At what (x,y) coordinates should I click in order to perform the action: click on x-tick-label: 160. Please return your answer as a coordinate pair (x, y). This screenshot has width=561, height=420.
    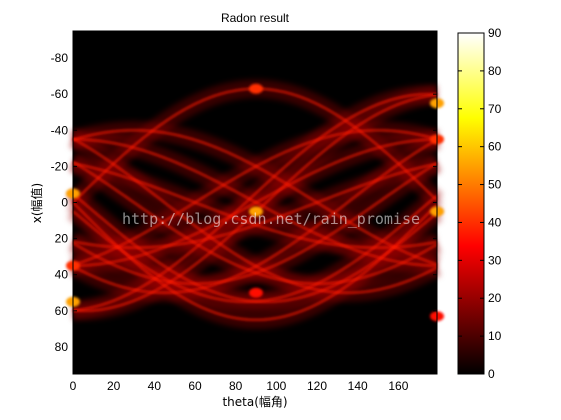
    Looking at the image, I should click on (398, 386).